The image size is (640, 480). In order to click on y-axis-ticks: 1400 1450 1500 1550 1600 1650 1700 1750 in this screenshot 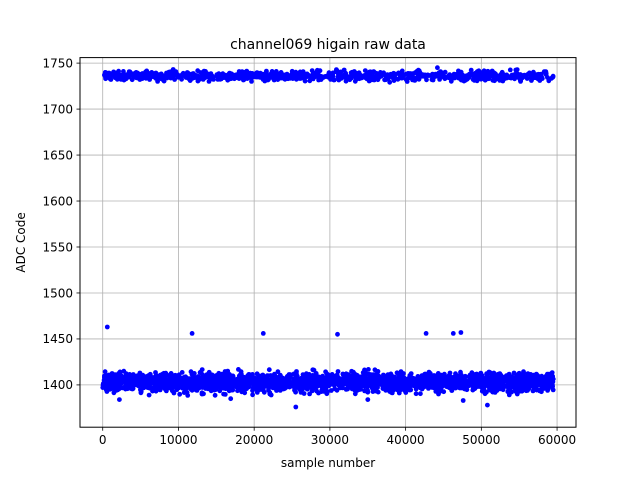, I will do `click(61, 224)`.